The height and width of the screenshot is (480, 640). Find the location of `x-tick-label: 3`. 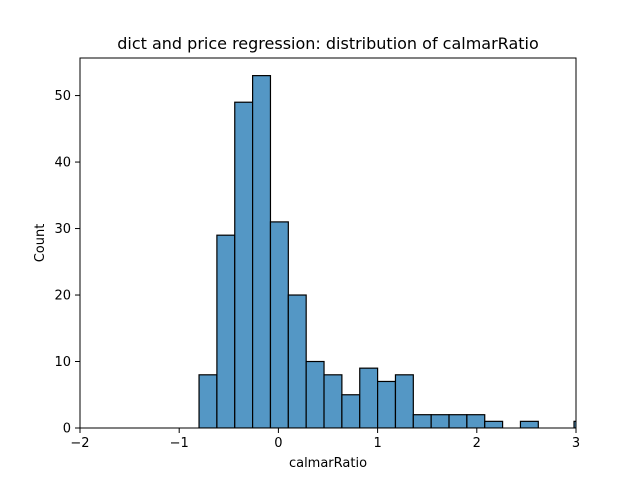

x-tick-label: 3 is located at coordinates (576, 443).